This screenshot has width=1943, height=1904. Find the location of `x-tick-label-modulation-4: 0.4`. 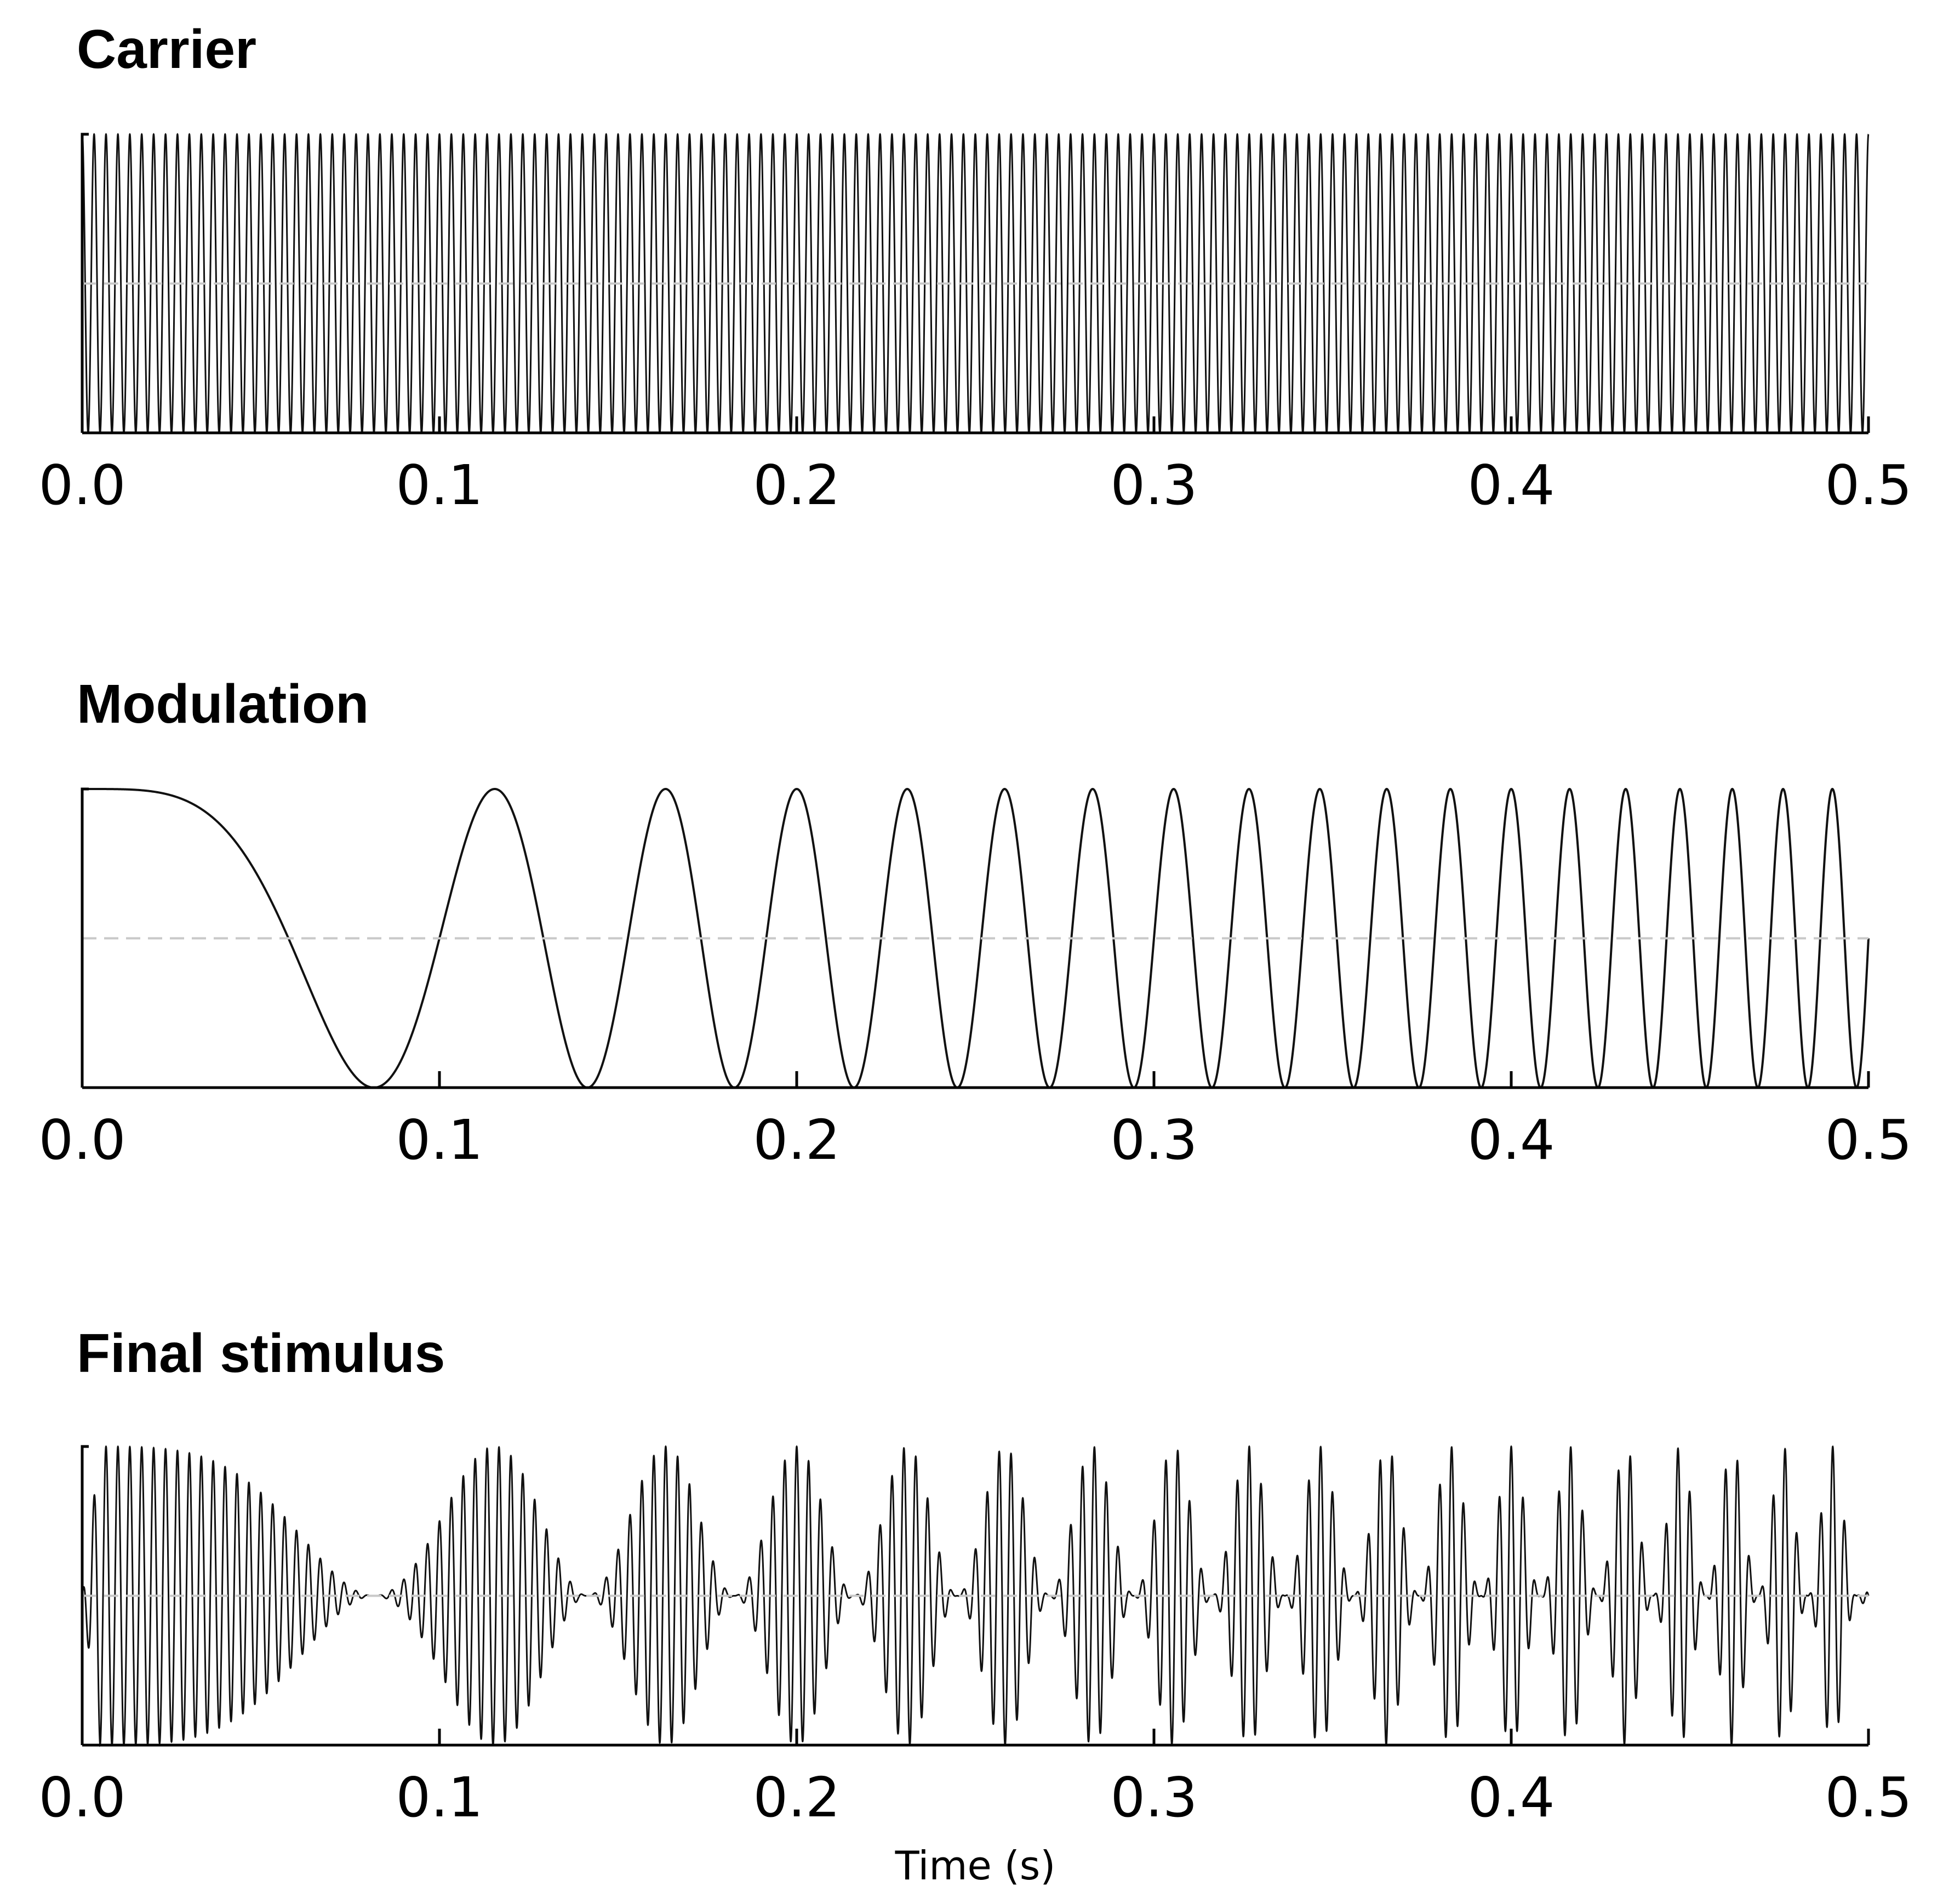

x-tick-label-modulation-4: 0.4 is located at coordinates (1511, 1140).